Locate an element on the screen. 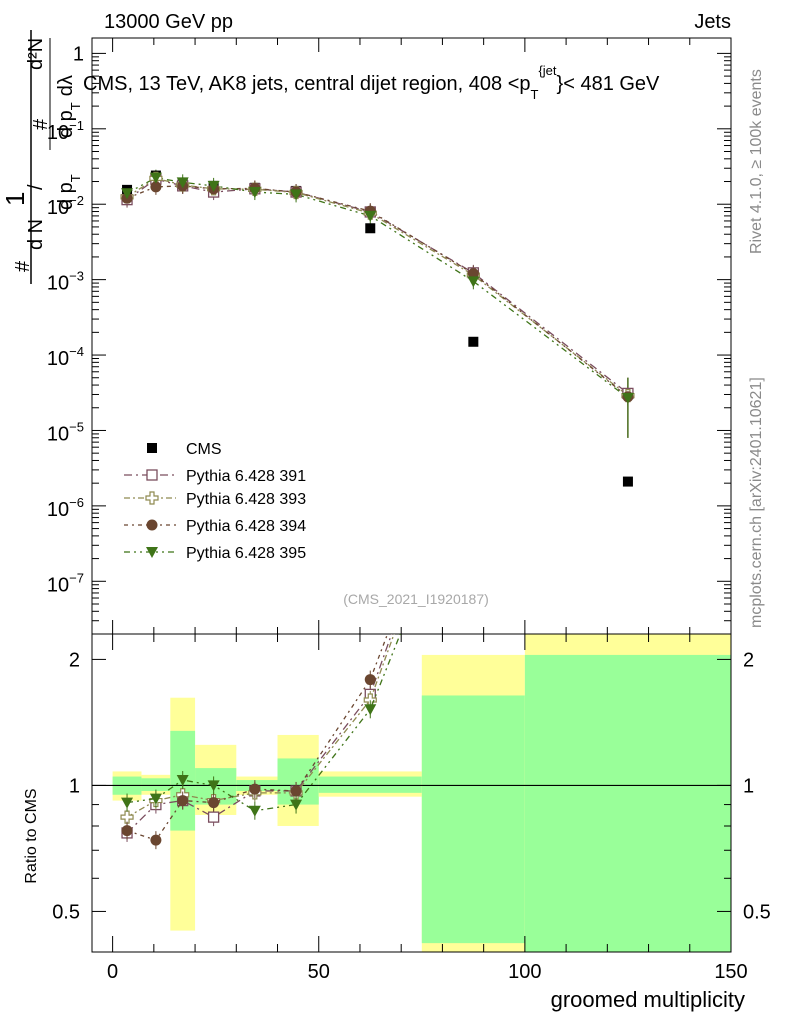  main-y-axis-label: # 1 d N / d pT # d²N d pTdλ is located at coordinates (41, 157).